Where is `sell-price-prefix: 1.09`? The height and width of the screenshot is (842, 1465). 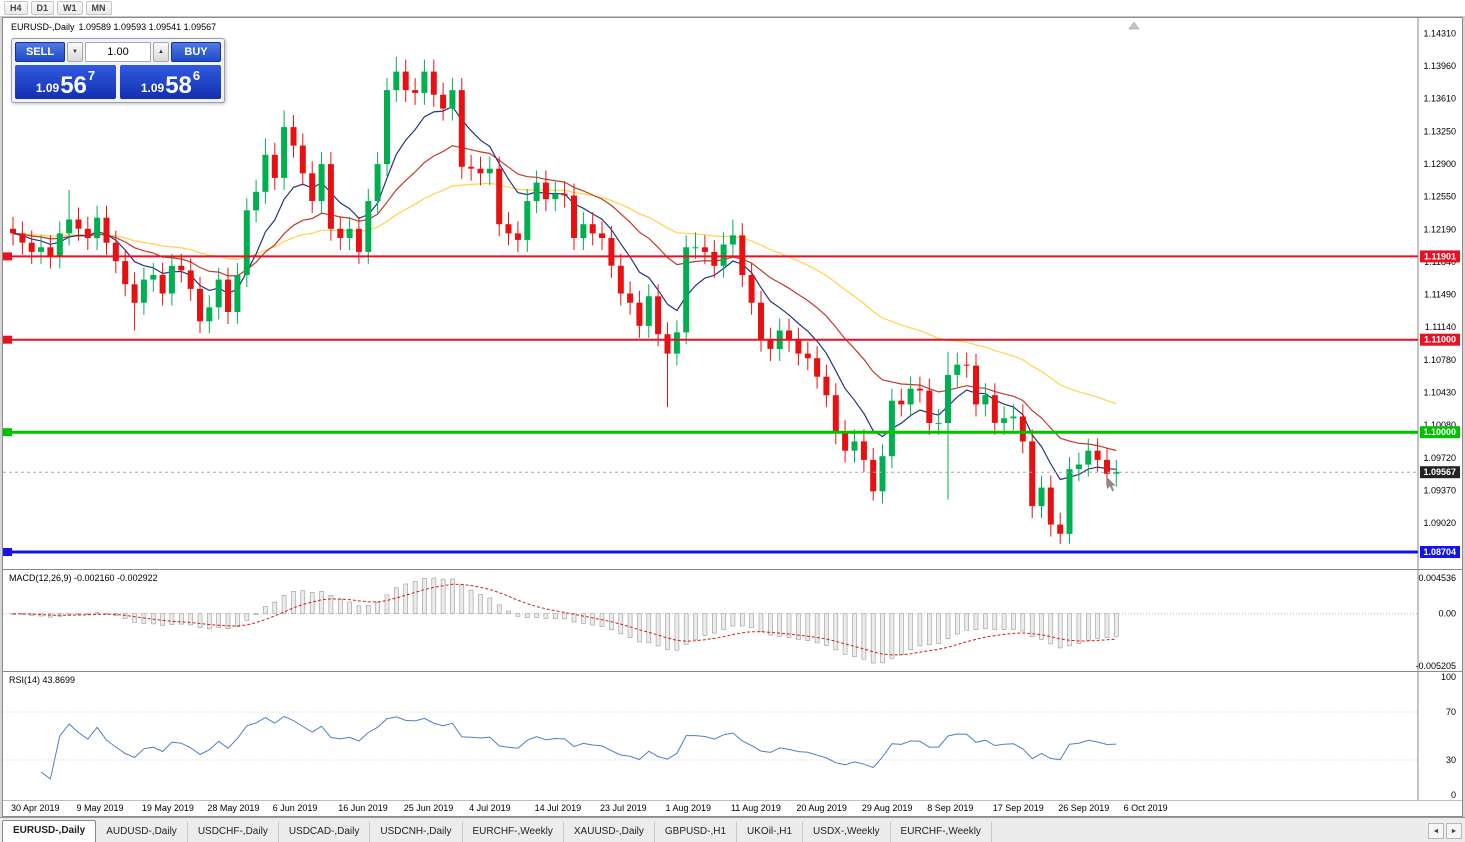
sell-price-prefix: 1.09 is located at coordinates (47, 88).